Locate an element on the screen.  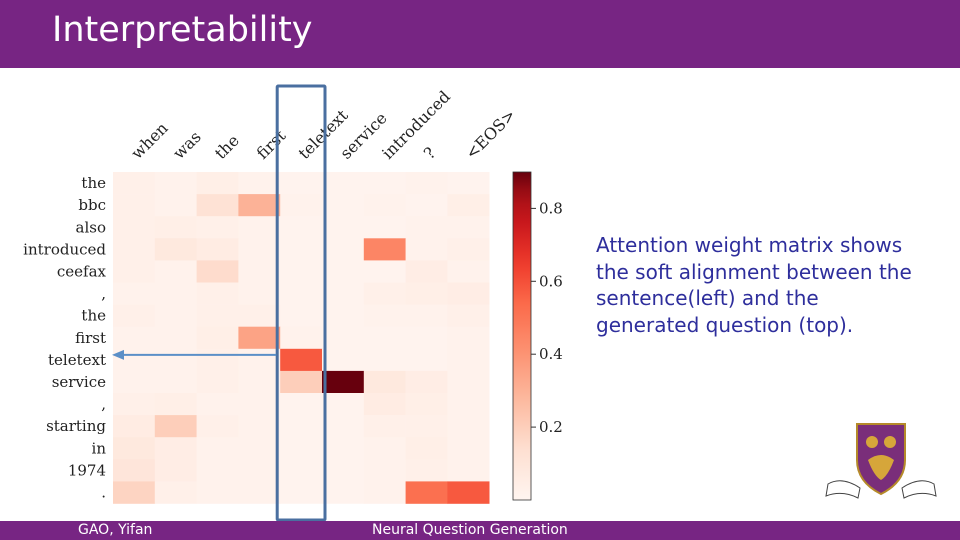
row-label: 1974 is located at coordinates (87, 470).